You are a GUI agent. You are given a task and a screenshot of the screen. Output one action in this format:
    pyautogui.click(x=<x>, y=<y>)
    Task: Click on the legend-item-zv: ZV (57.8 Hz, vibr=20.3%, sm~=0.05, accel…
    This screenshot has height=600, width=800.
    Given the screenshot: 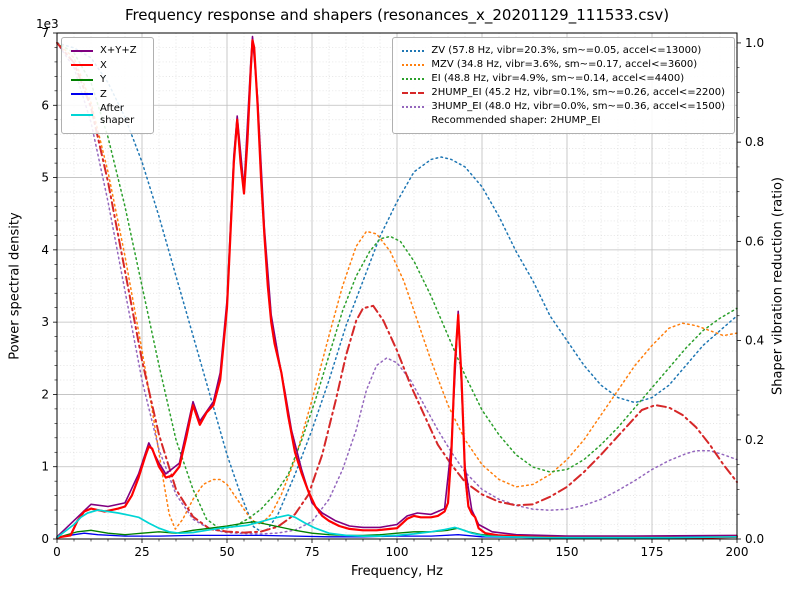 What is the action you would take?
    pyautogui.click(x=563, y=50)
    